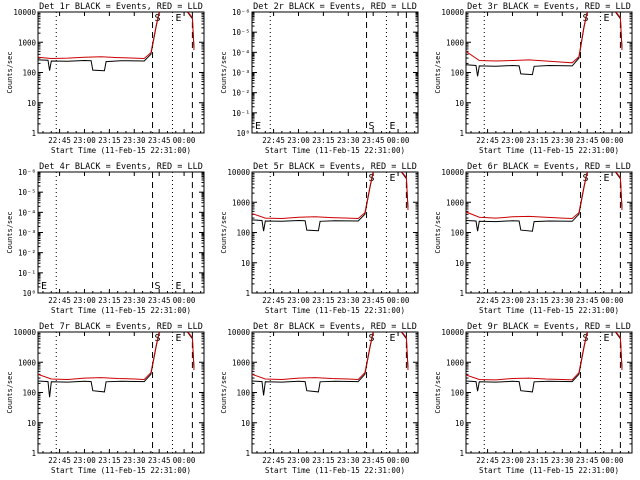 The height and width of the screenshot is (480, 640). I want to click on marker-label-s: S, so click(372, 126).